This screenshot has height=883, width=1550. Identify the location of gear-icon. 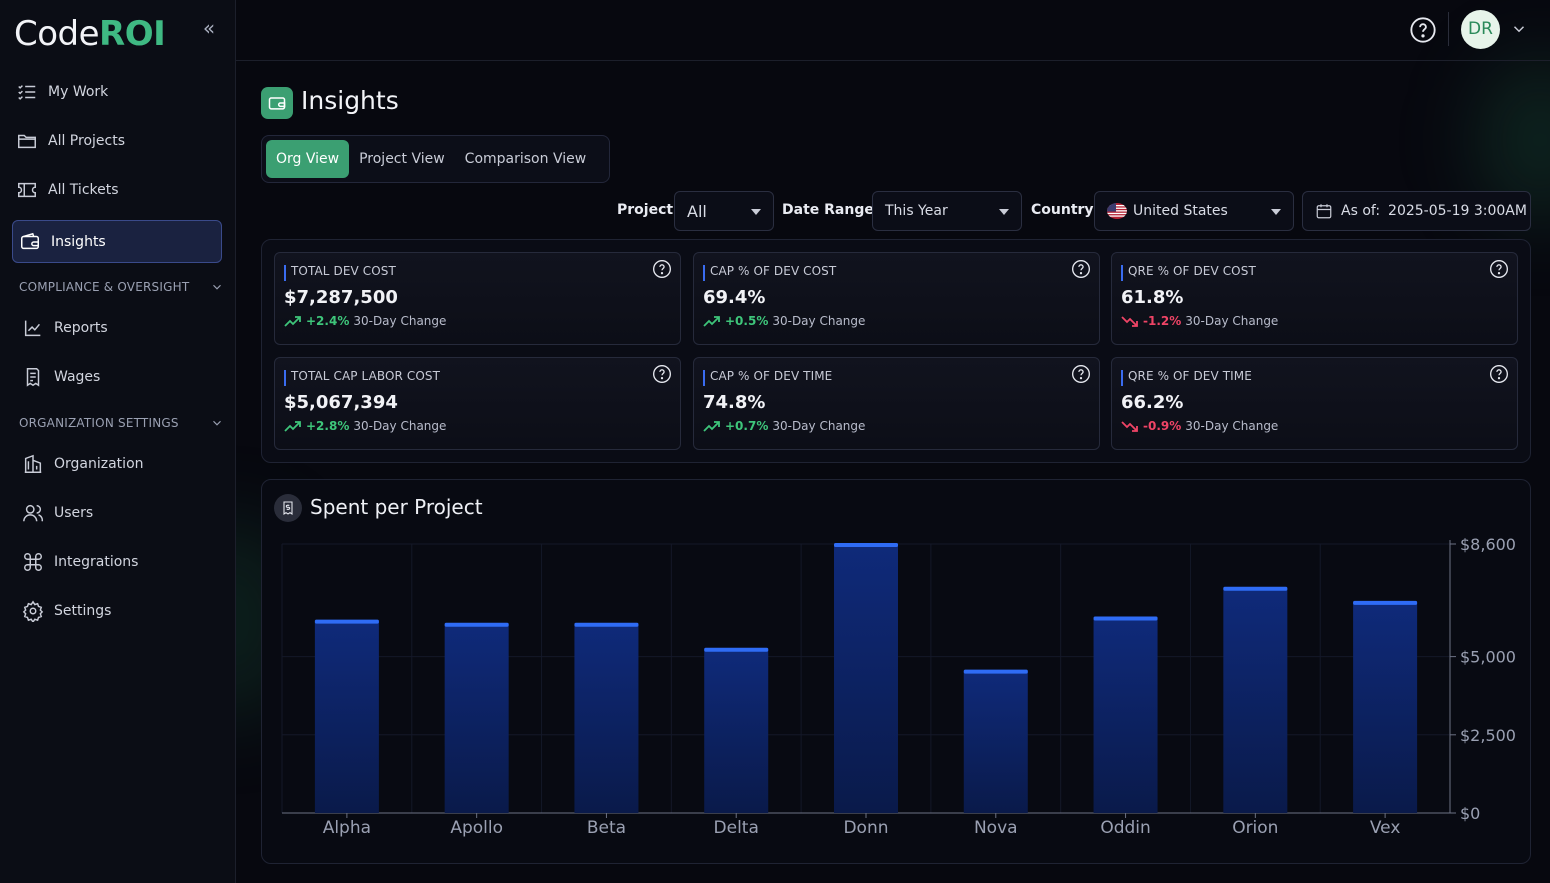
(33, 611).